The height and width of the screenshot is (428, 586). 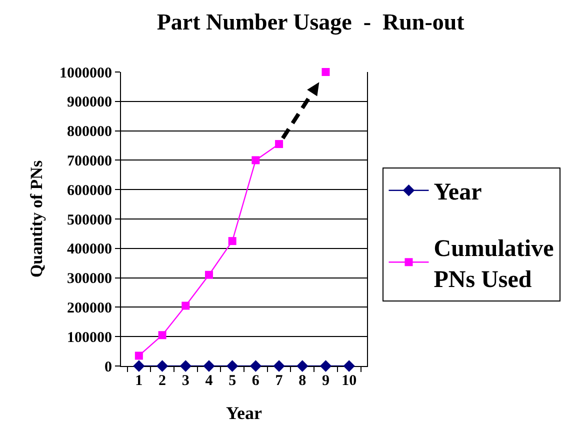 I want to click on legend-label: Cumulative PNs Used, so click(x=494, y=265).